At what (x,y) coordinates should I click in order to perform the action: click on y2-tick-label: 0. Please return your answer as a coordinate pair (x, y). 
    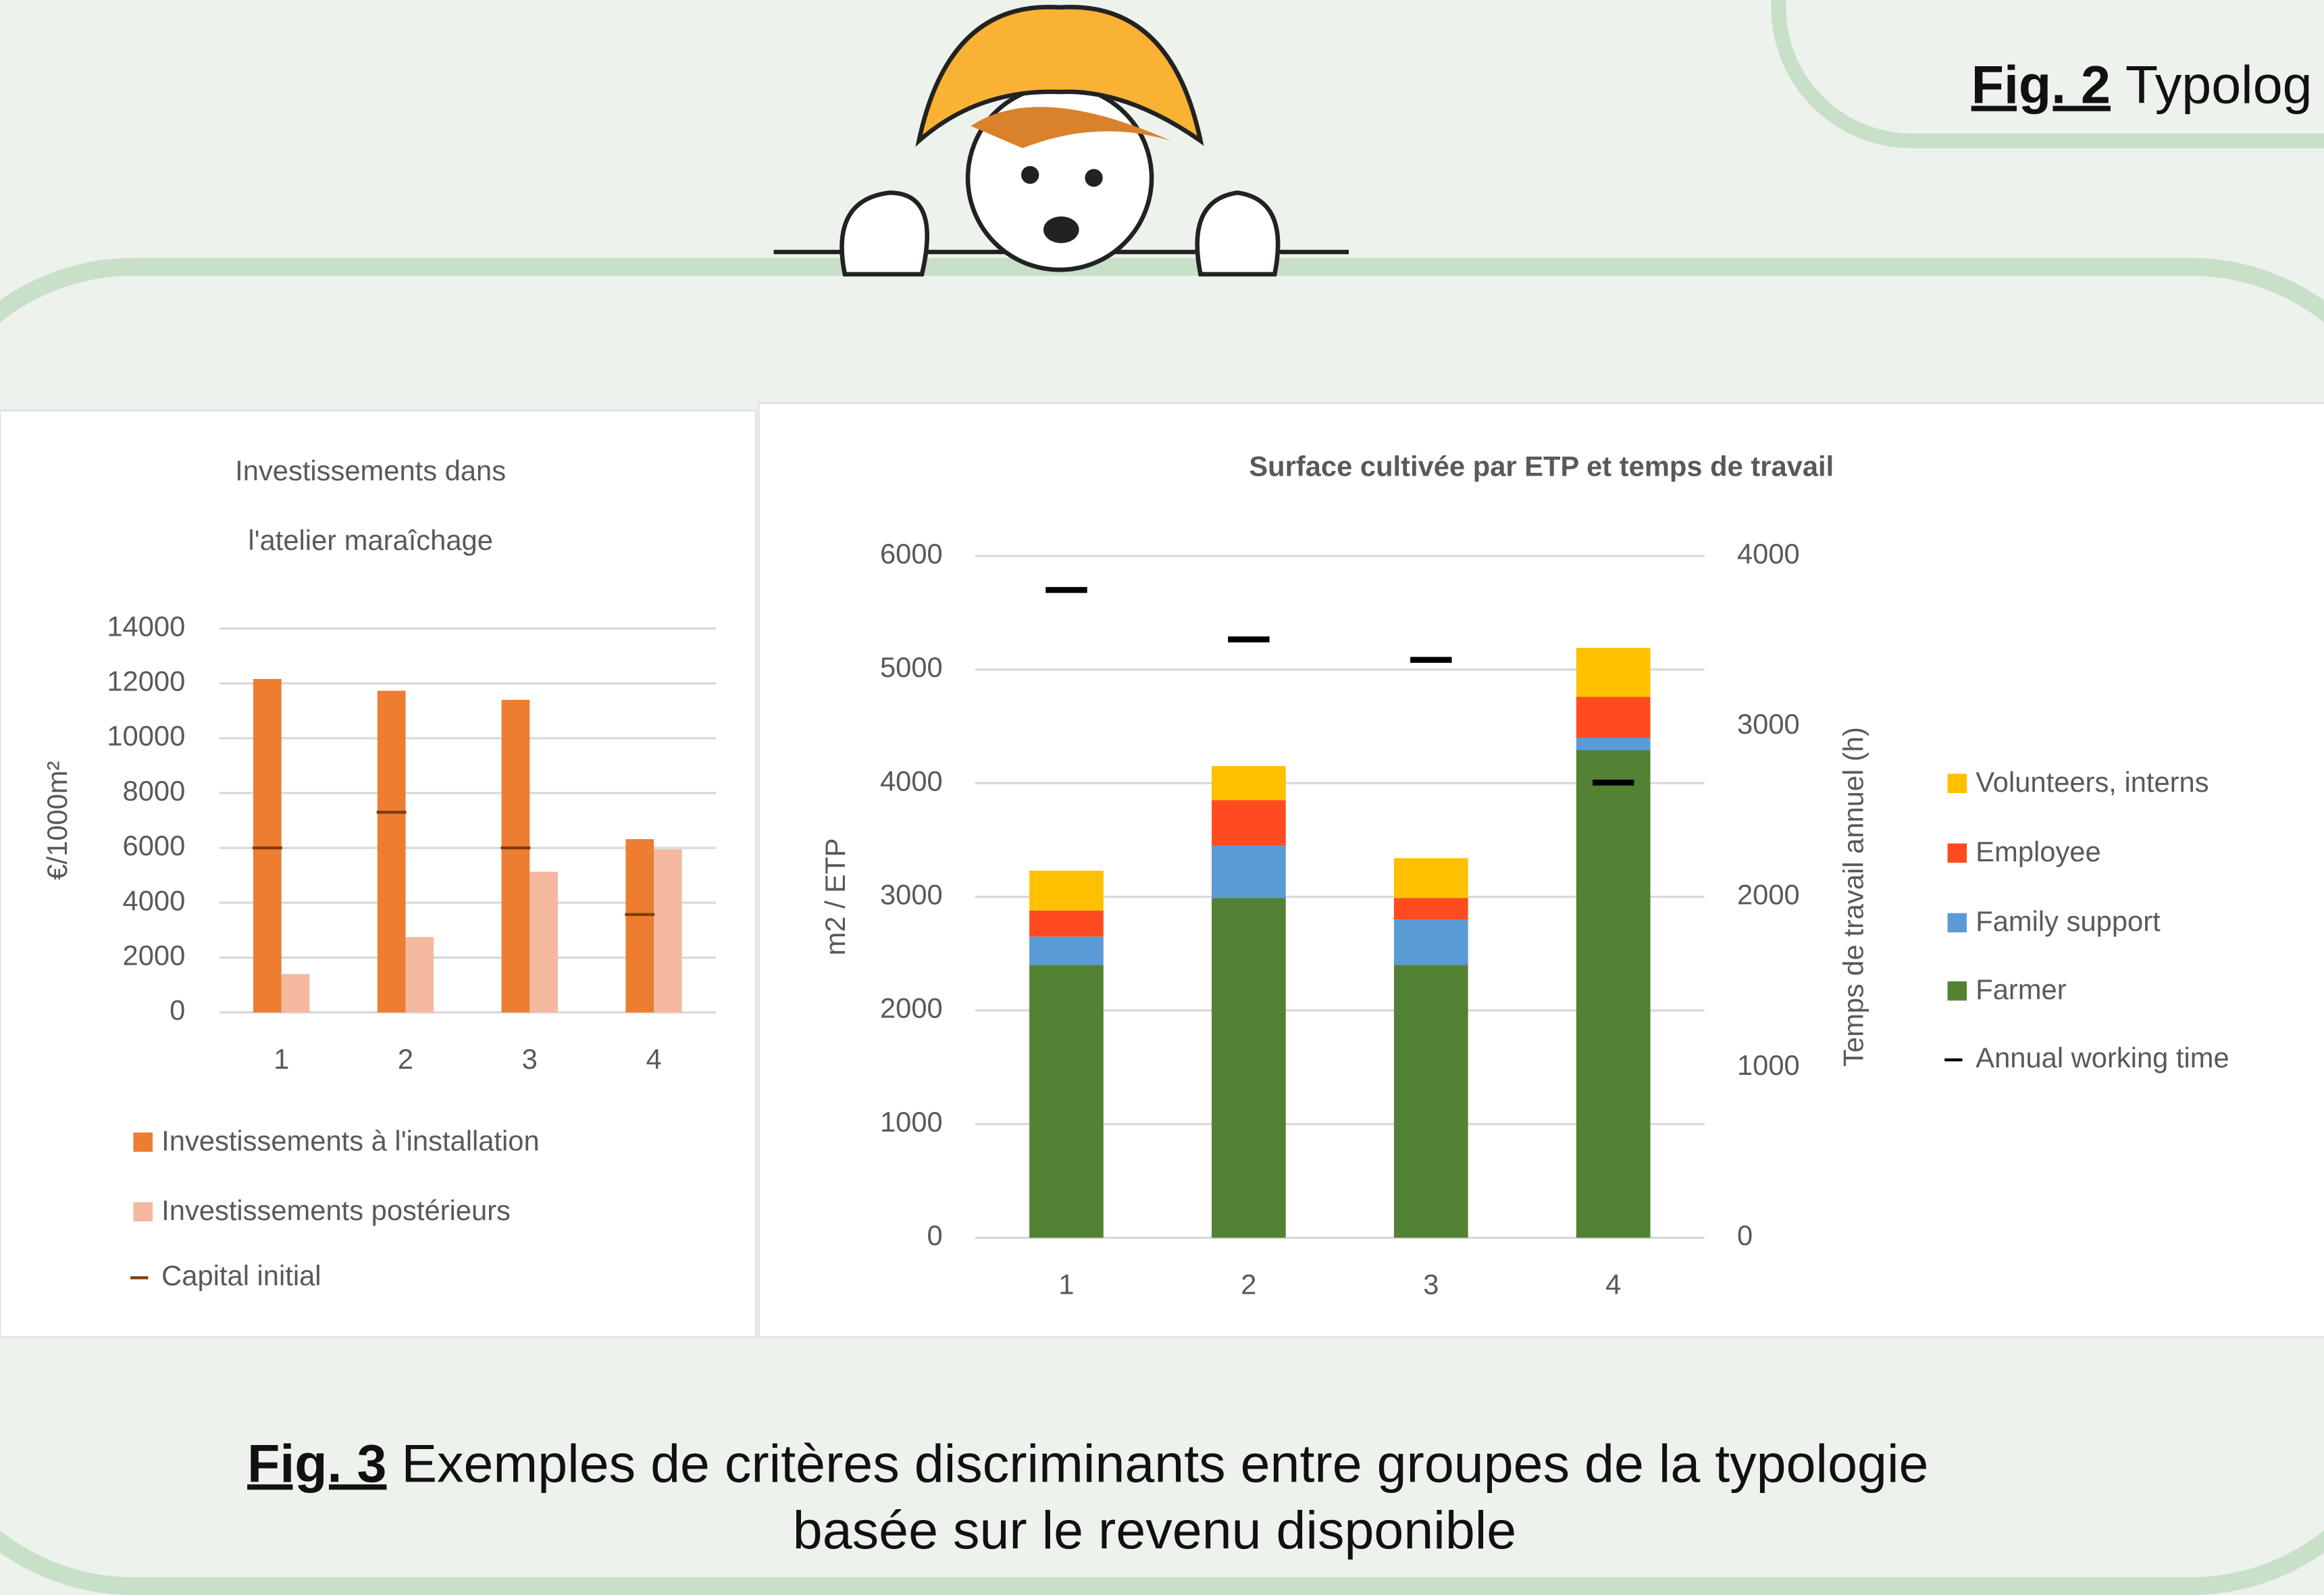
    Looking at the image, I should click on (1745, 1235).